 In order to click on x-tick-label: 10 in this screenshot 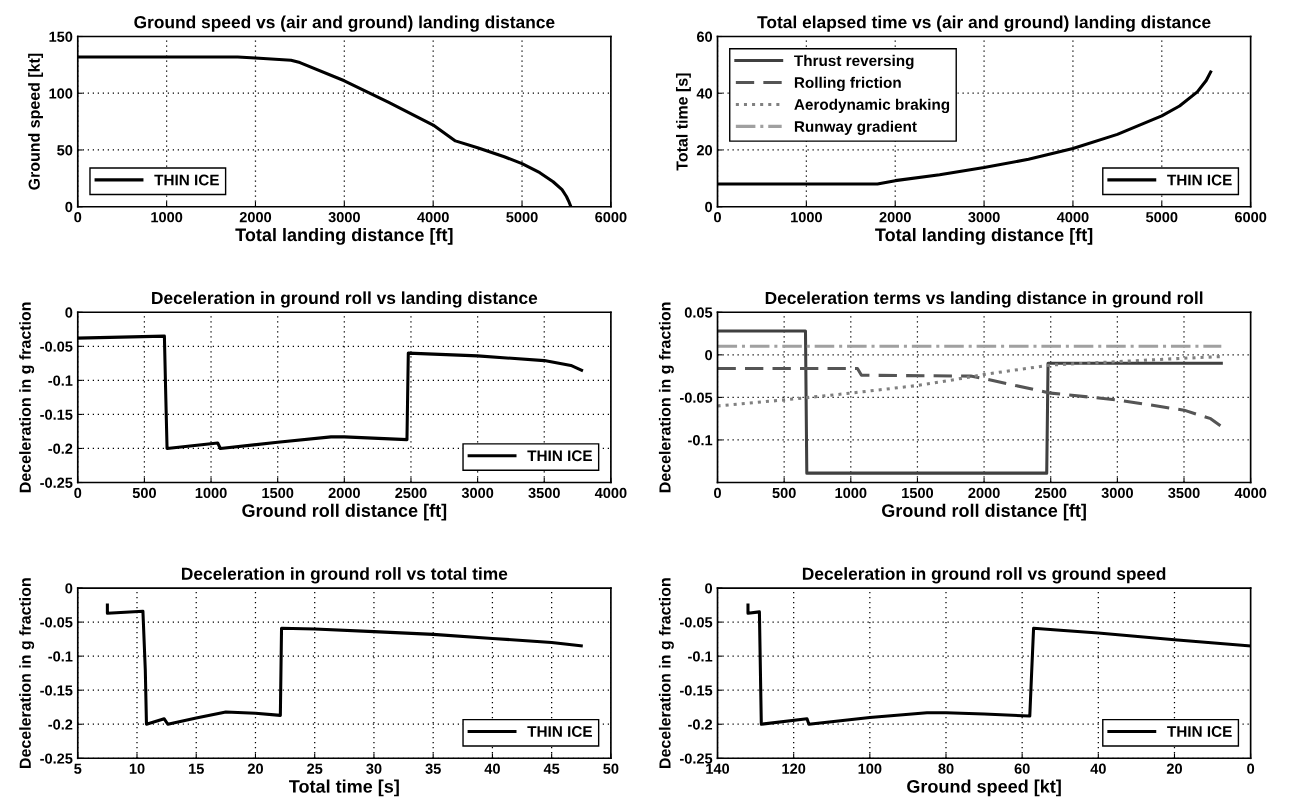, I will do `click(137, 768)`.